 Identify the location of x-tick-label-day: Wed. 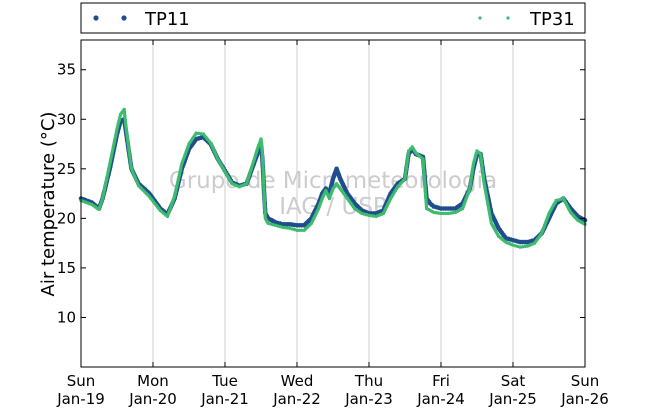
(297, 381).